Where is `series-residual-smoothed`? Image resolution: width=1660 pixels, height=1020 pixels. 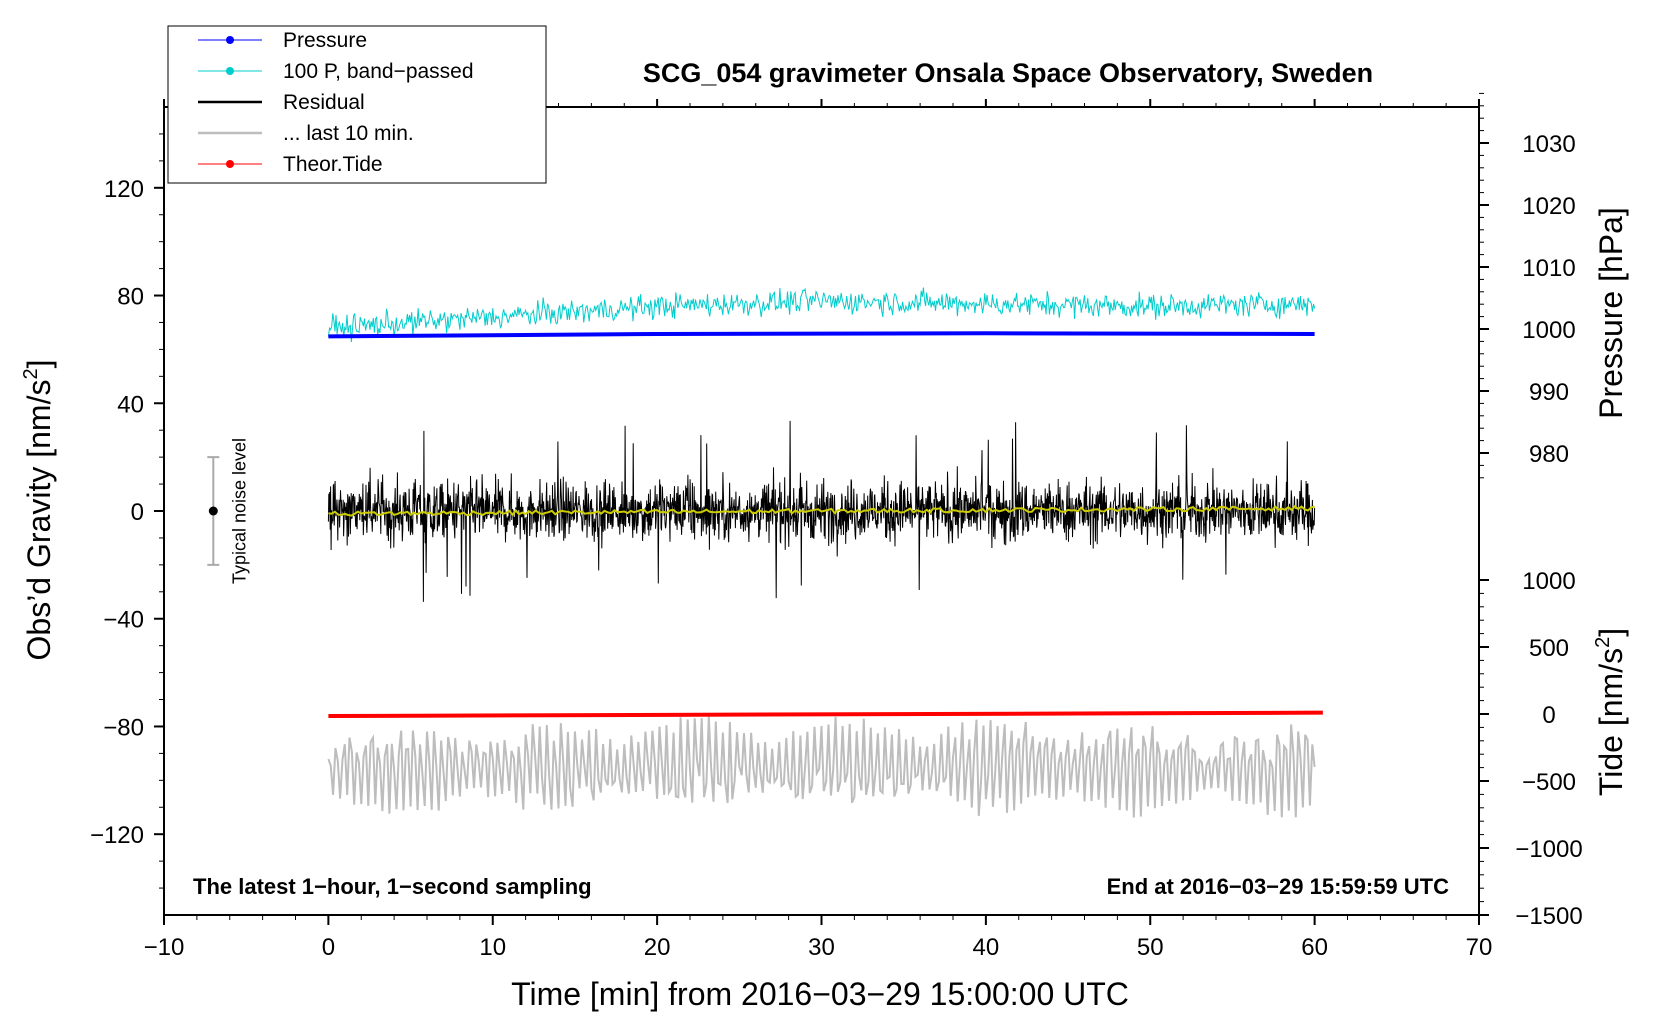 series-residual-smoothed is located at coordinates (821, 510).